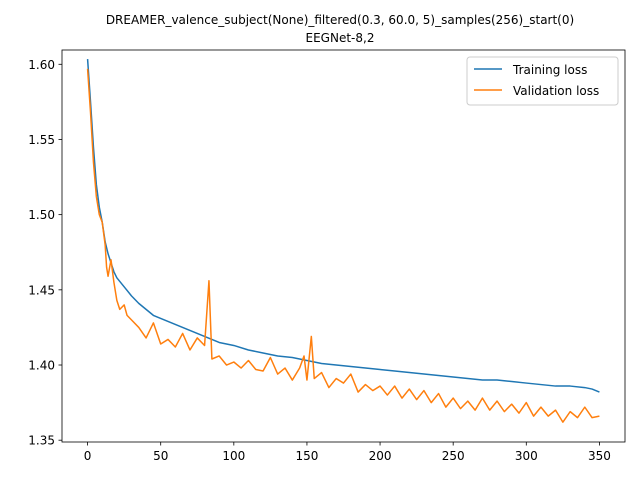 The image size is (640, 480). Describe the element at coordinates (41, 290) in the screenshot. I see `y-tick-label: 1.45` at that location.